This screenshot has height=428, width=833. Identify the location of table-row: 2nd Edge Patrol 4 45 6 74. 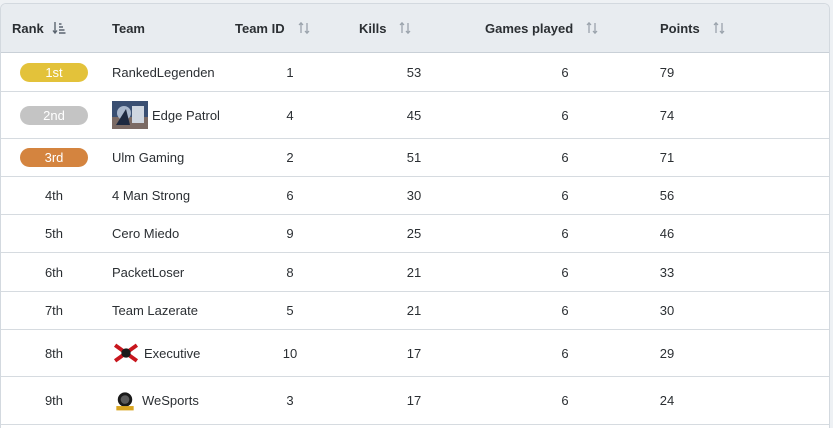
(415, 115).